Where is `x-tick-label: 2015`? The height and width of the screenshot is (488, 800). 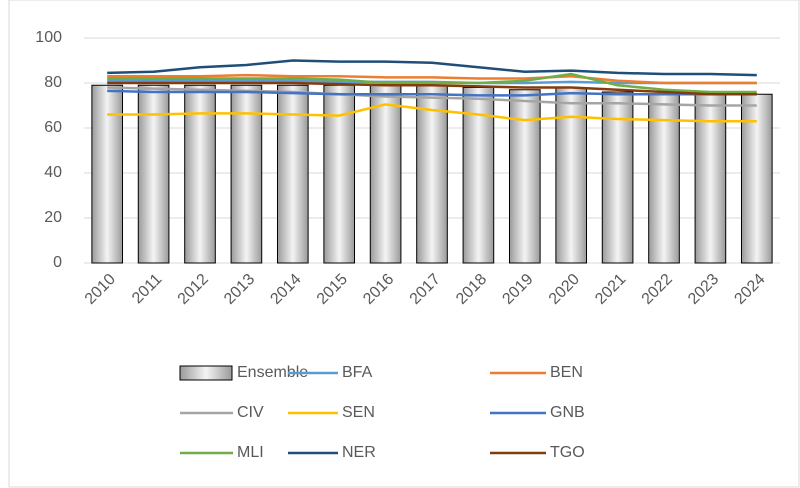
x-tick-label: 2015 is located at coordinates (332, 289).